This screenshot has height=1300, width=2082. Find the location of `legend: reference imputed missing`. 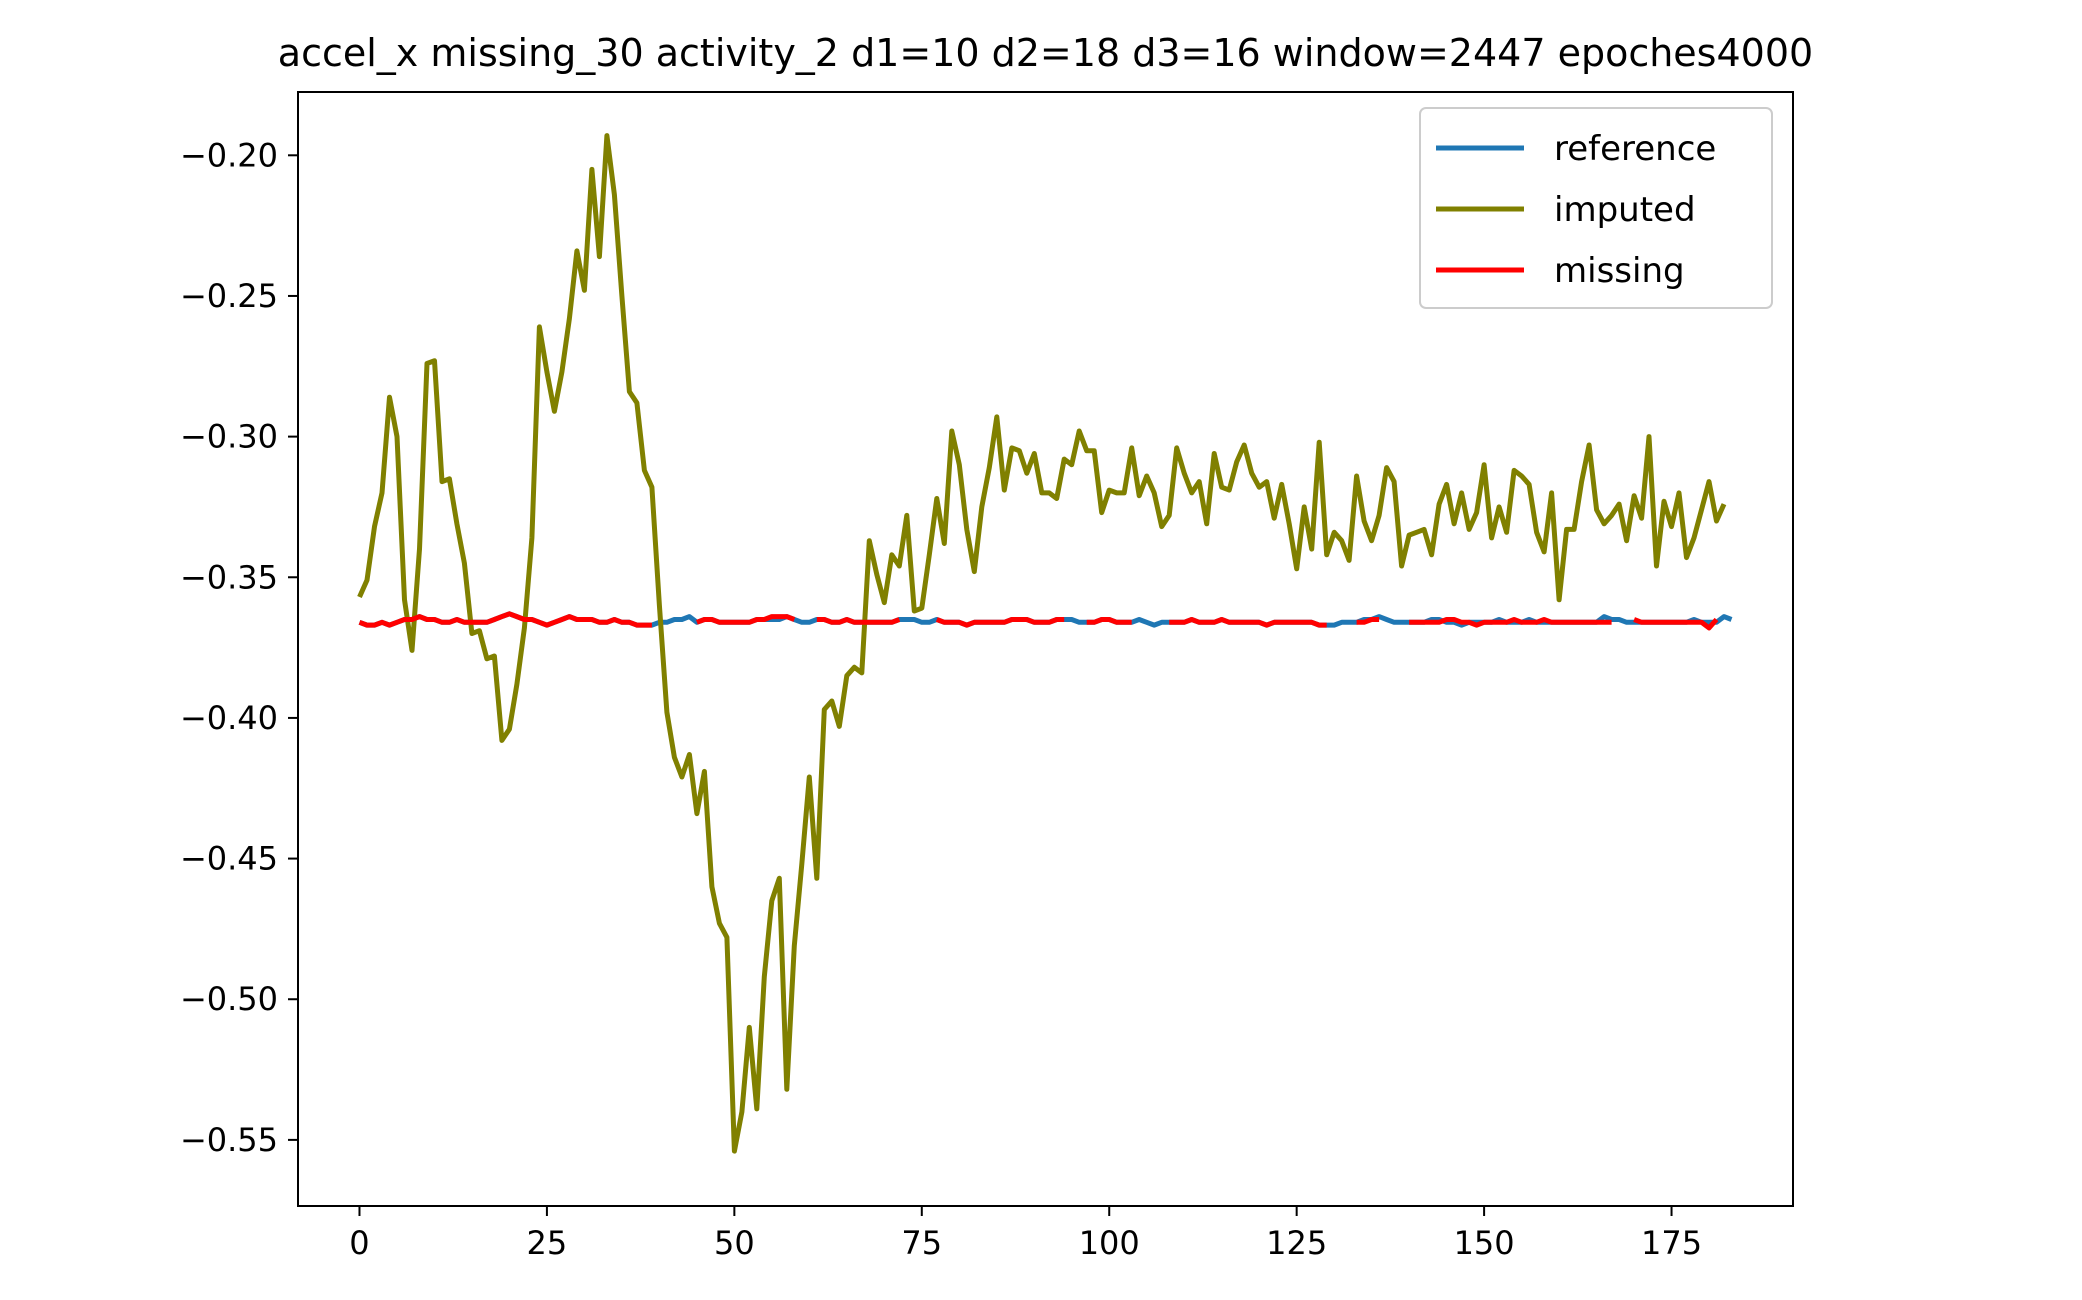

legend: reference imputed missing is located at coordinates (1596, 208).